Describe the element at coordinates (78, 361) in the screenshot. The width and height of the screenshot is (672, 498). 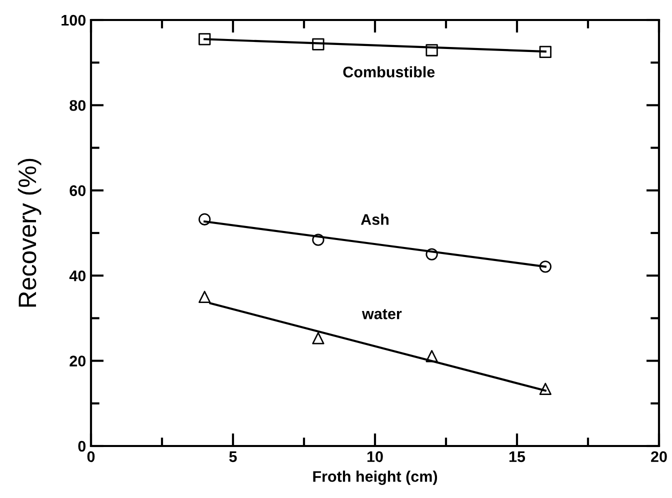
I see `y-tick-label: 20` at that location.